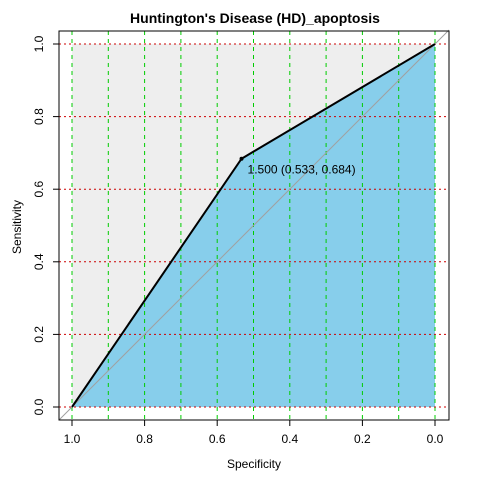 The width and height of the screenshot is (480, 480). I want to click on y-axis: 0.0 0.2 0.4 0.6 0.8 1.0, so click(46, 225).